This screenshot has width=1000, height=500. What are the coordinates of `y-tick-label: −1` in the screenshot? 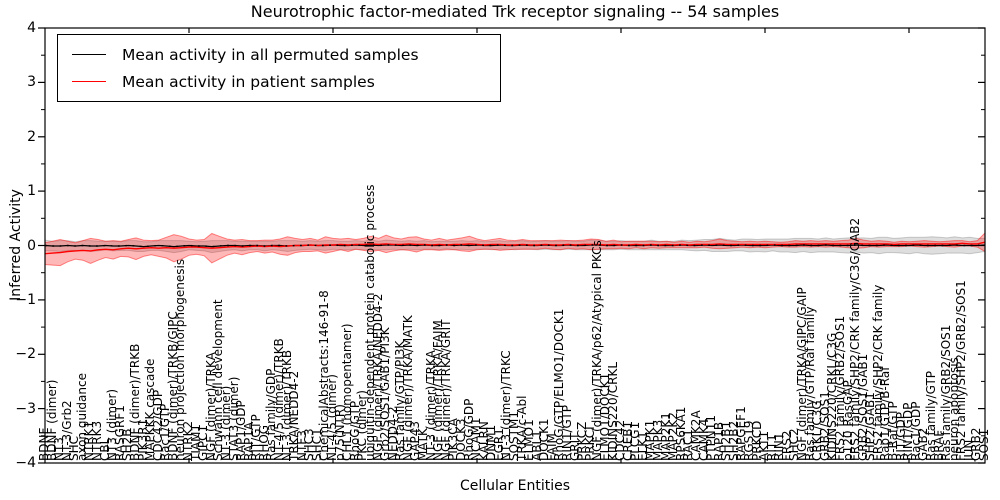 It's located at (25, 299).